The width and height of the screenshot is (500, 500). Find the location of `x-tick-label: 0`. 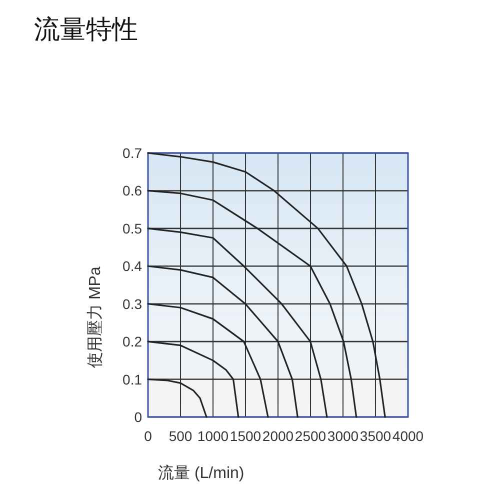

x-tick-label: 0 is located at coordinates (148, 436).